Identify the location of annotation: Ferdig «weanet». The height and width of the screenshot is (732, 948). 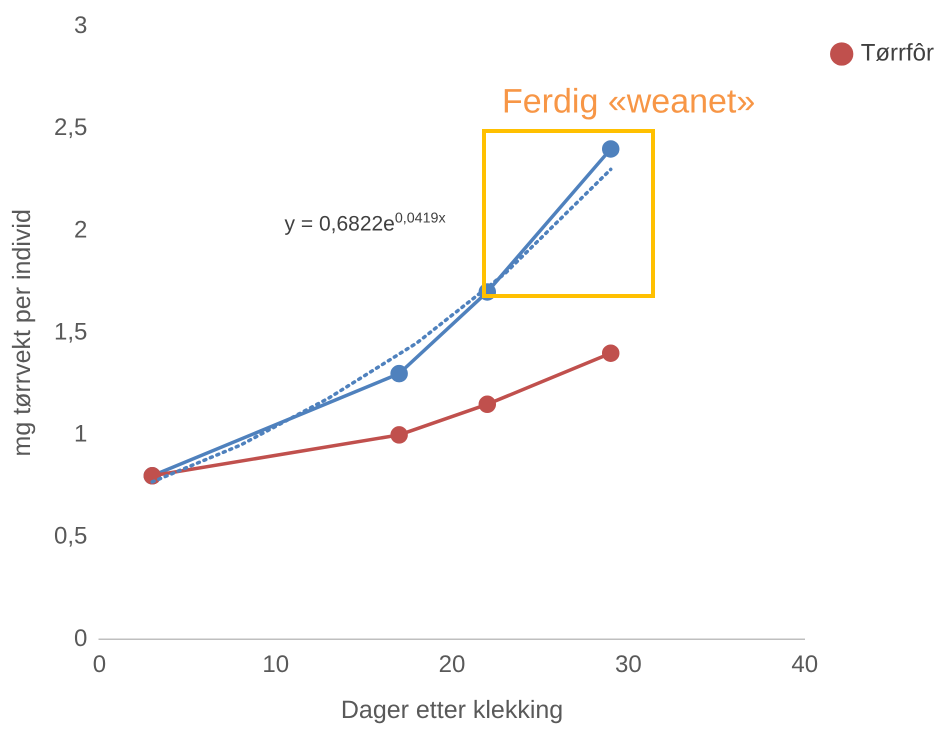
(629, 101).